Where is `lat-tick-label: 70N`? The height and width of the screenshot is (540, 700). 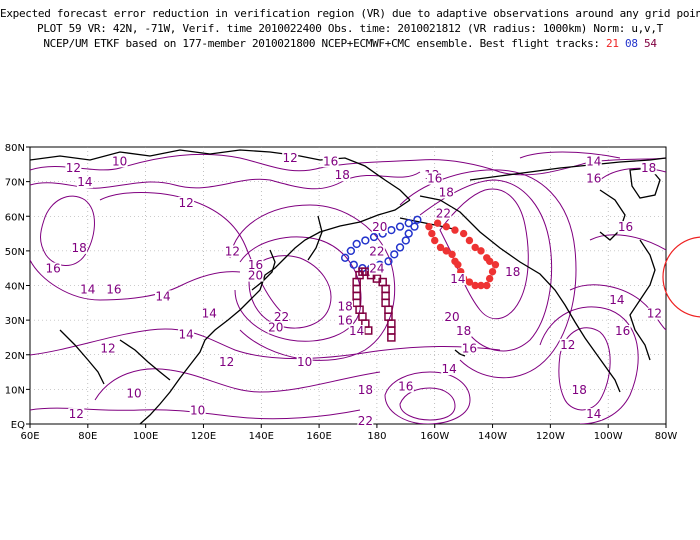 lat-tick-label: 70N is located at coordinates (15, 183).